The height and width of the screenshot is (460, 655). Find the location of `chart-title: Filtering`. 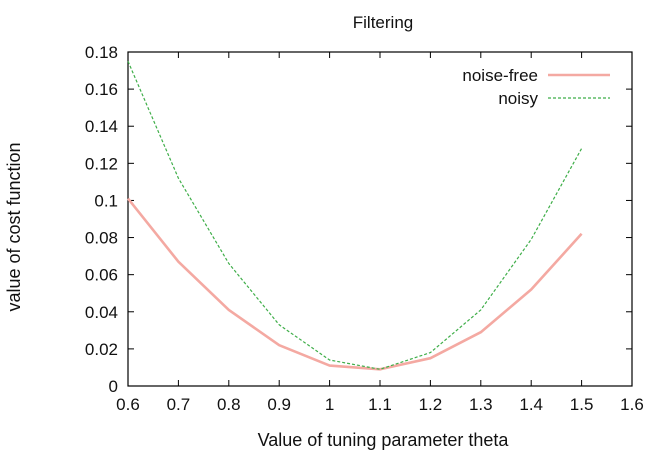

chart-title: Filtering is located at coordinates (383, 22).